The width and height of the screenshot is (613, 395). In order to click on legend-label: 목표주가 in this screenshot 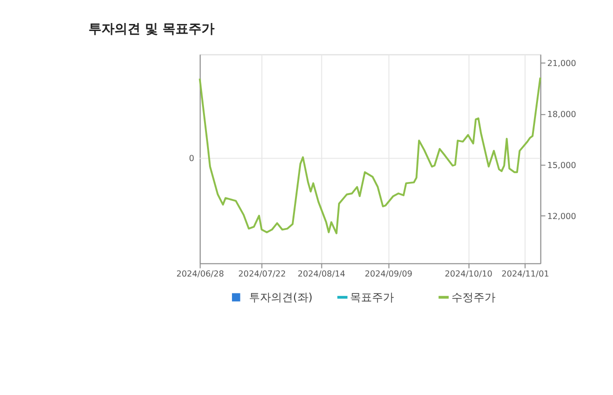, I will do `click(372, 297)`.